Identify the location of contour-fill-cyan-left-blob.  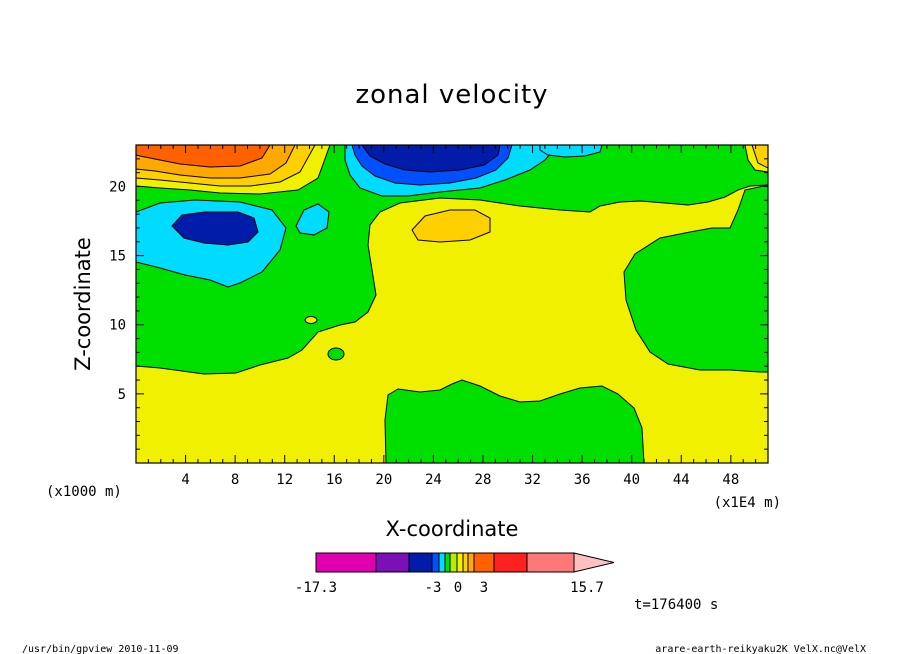
(312, 219).